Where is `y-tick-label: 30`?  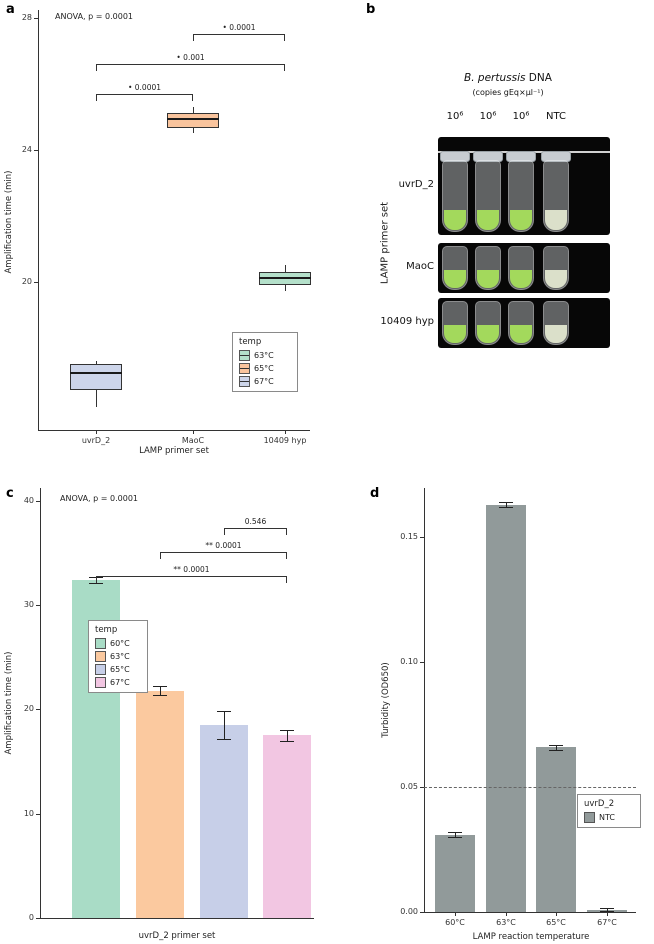
y-tick-label: 30 is located at coordinates (28, 605).